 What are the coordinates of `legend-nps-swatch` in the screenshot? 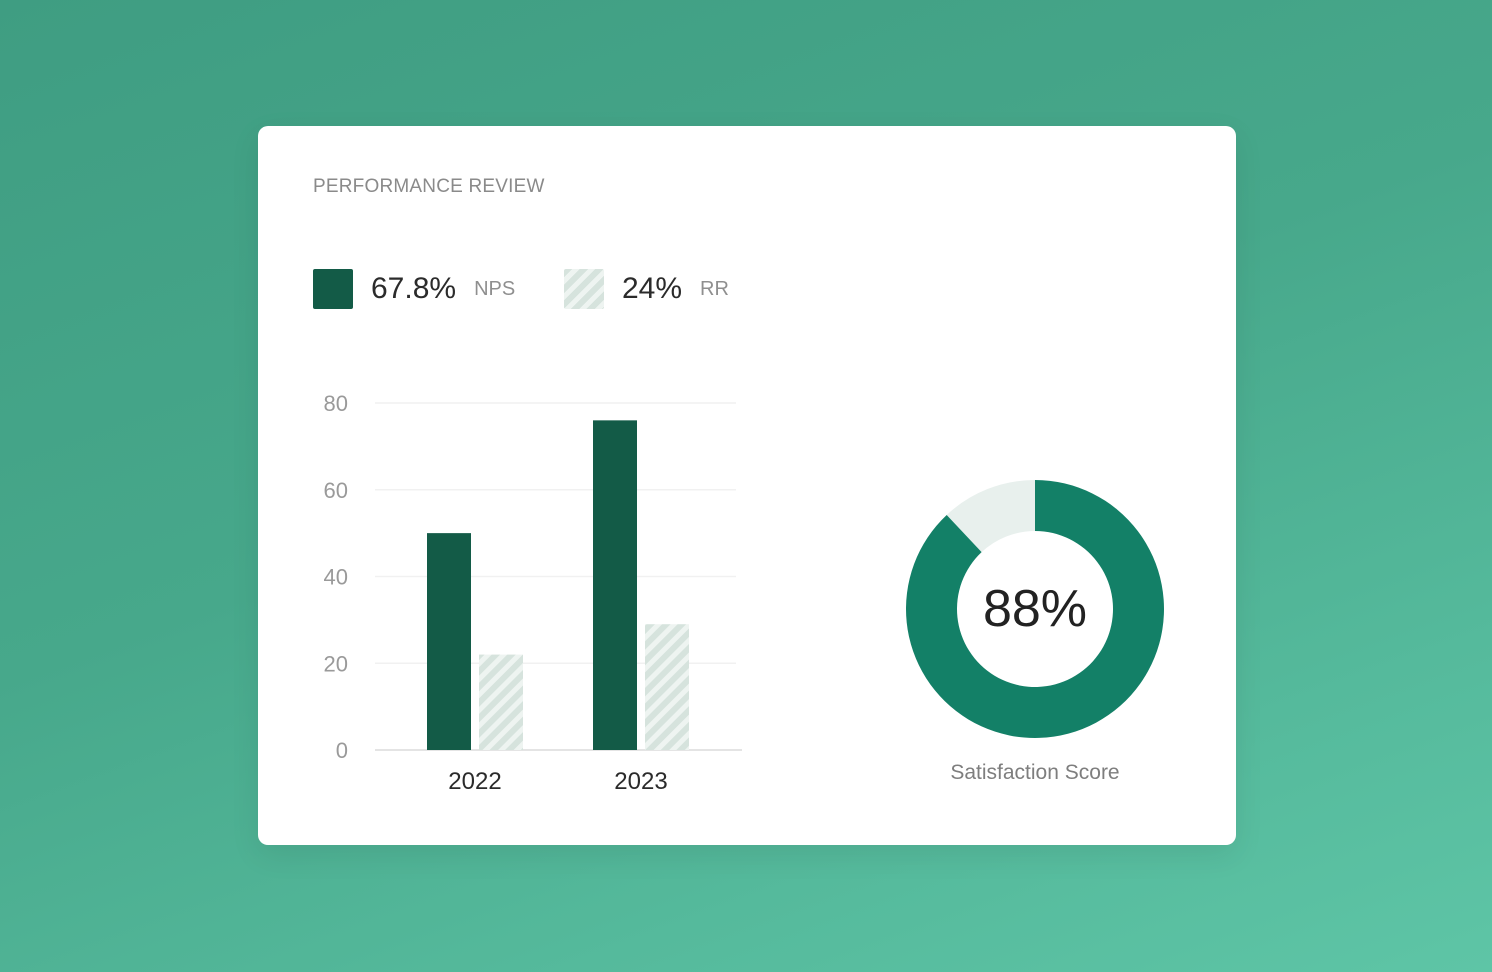 It's located at (333, 289).